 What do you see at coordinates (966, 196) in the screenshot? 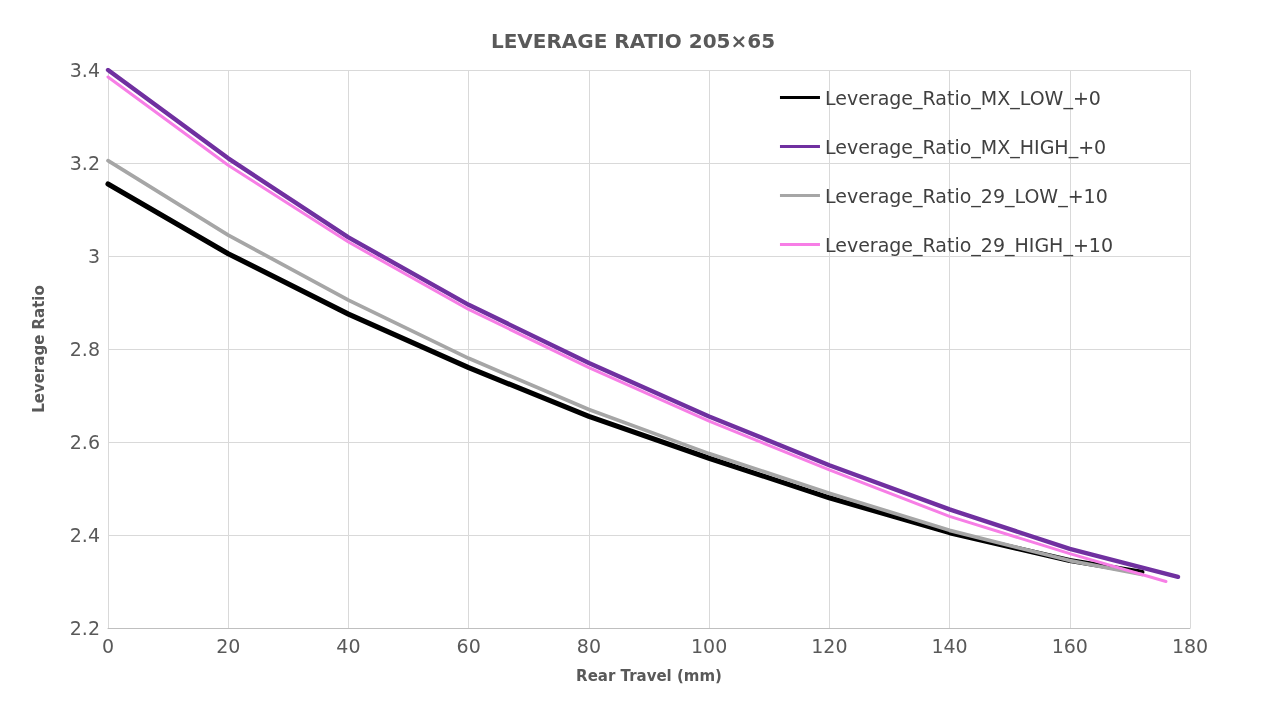
I see `legend-label: Leverage_Ratio_29_LOW_+10` at bounding box center [966, 196].